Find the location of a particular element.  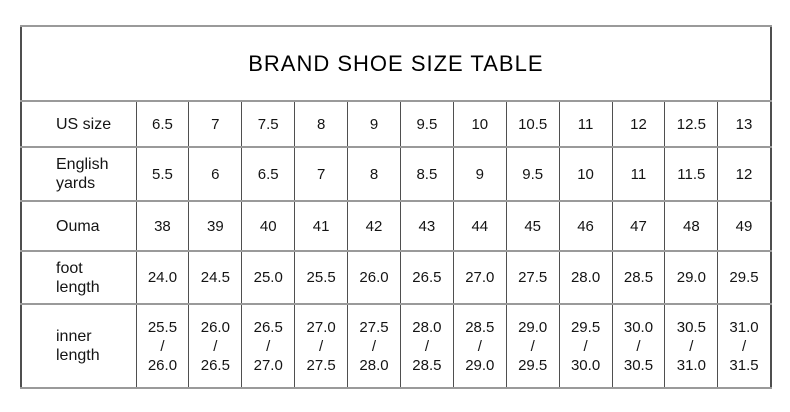

size-value-cell: 41 is located at coordinates (321, 226).